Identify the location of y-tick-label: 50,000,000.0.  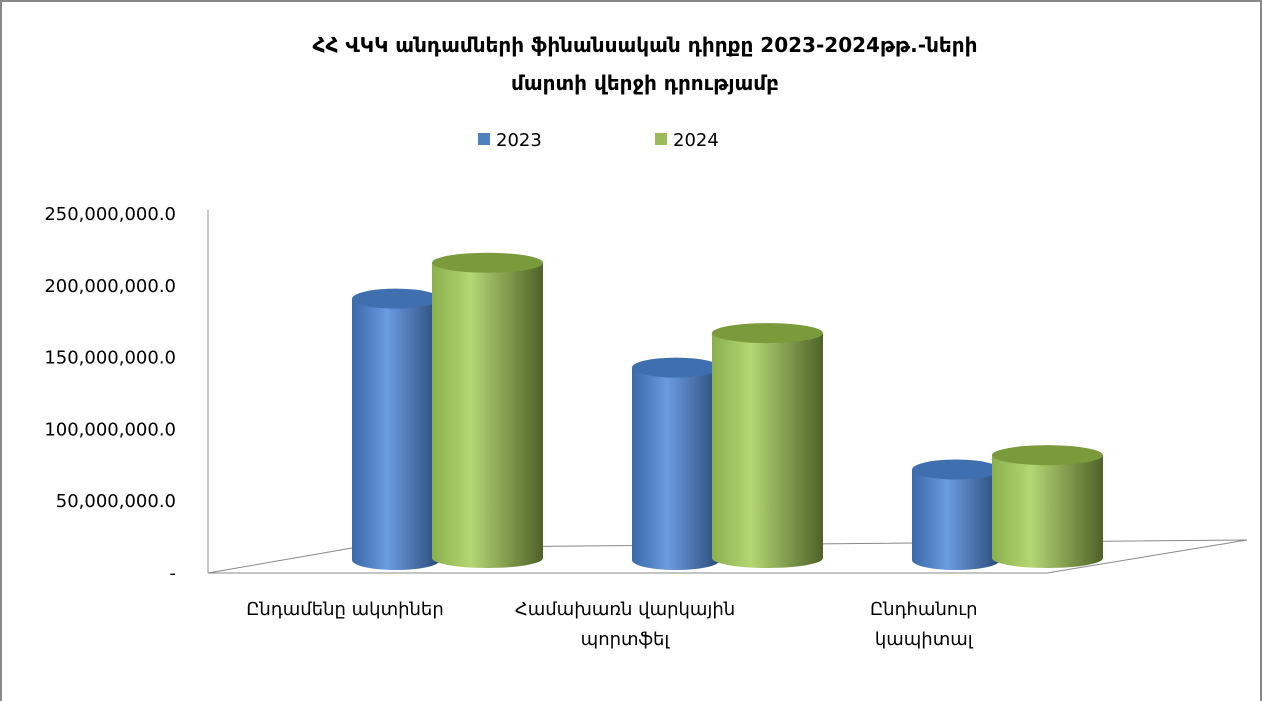
(116, 501).